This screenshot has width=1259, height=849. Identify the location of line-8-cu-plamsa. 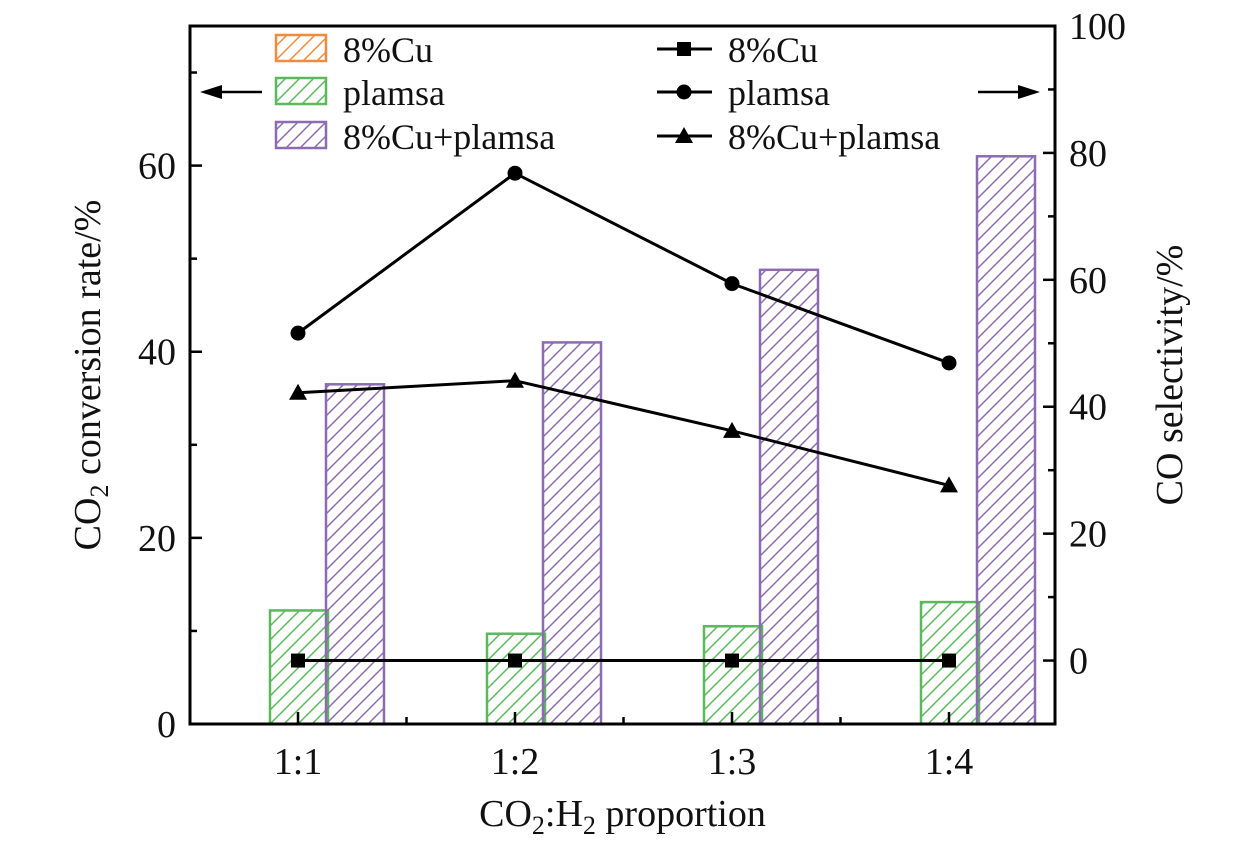
(623, 433).